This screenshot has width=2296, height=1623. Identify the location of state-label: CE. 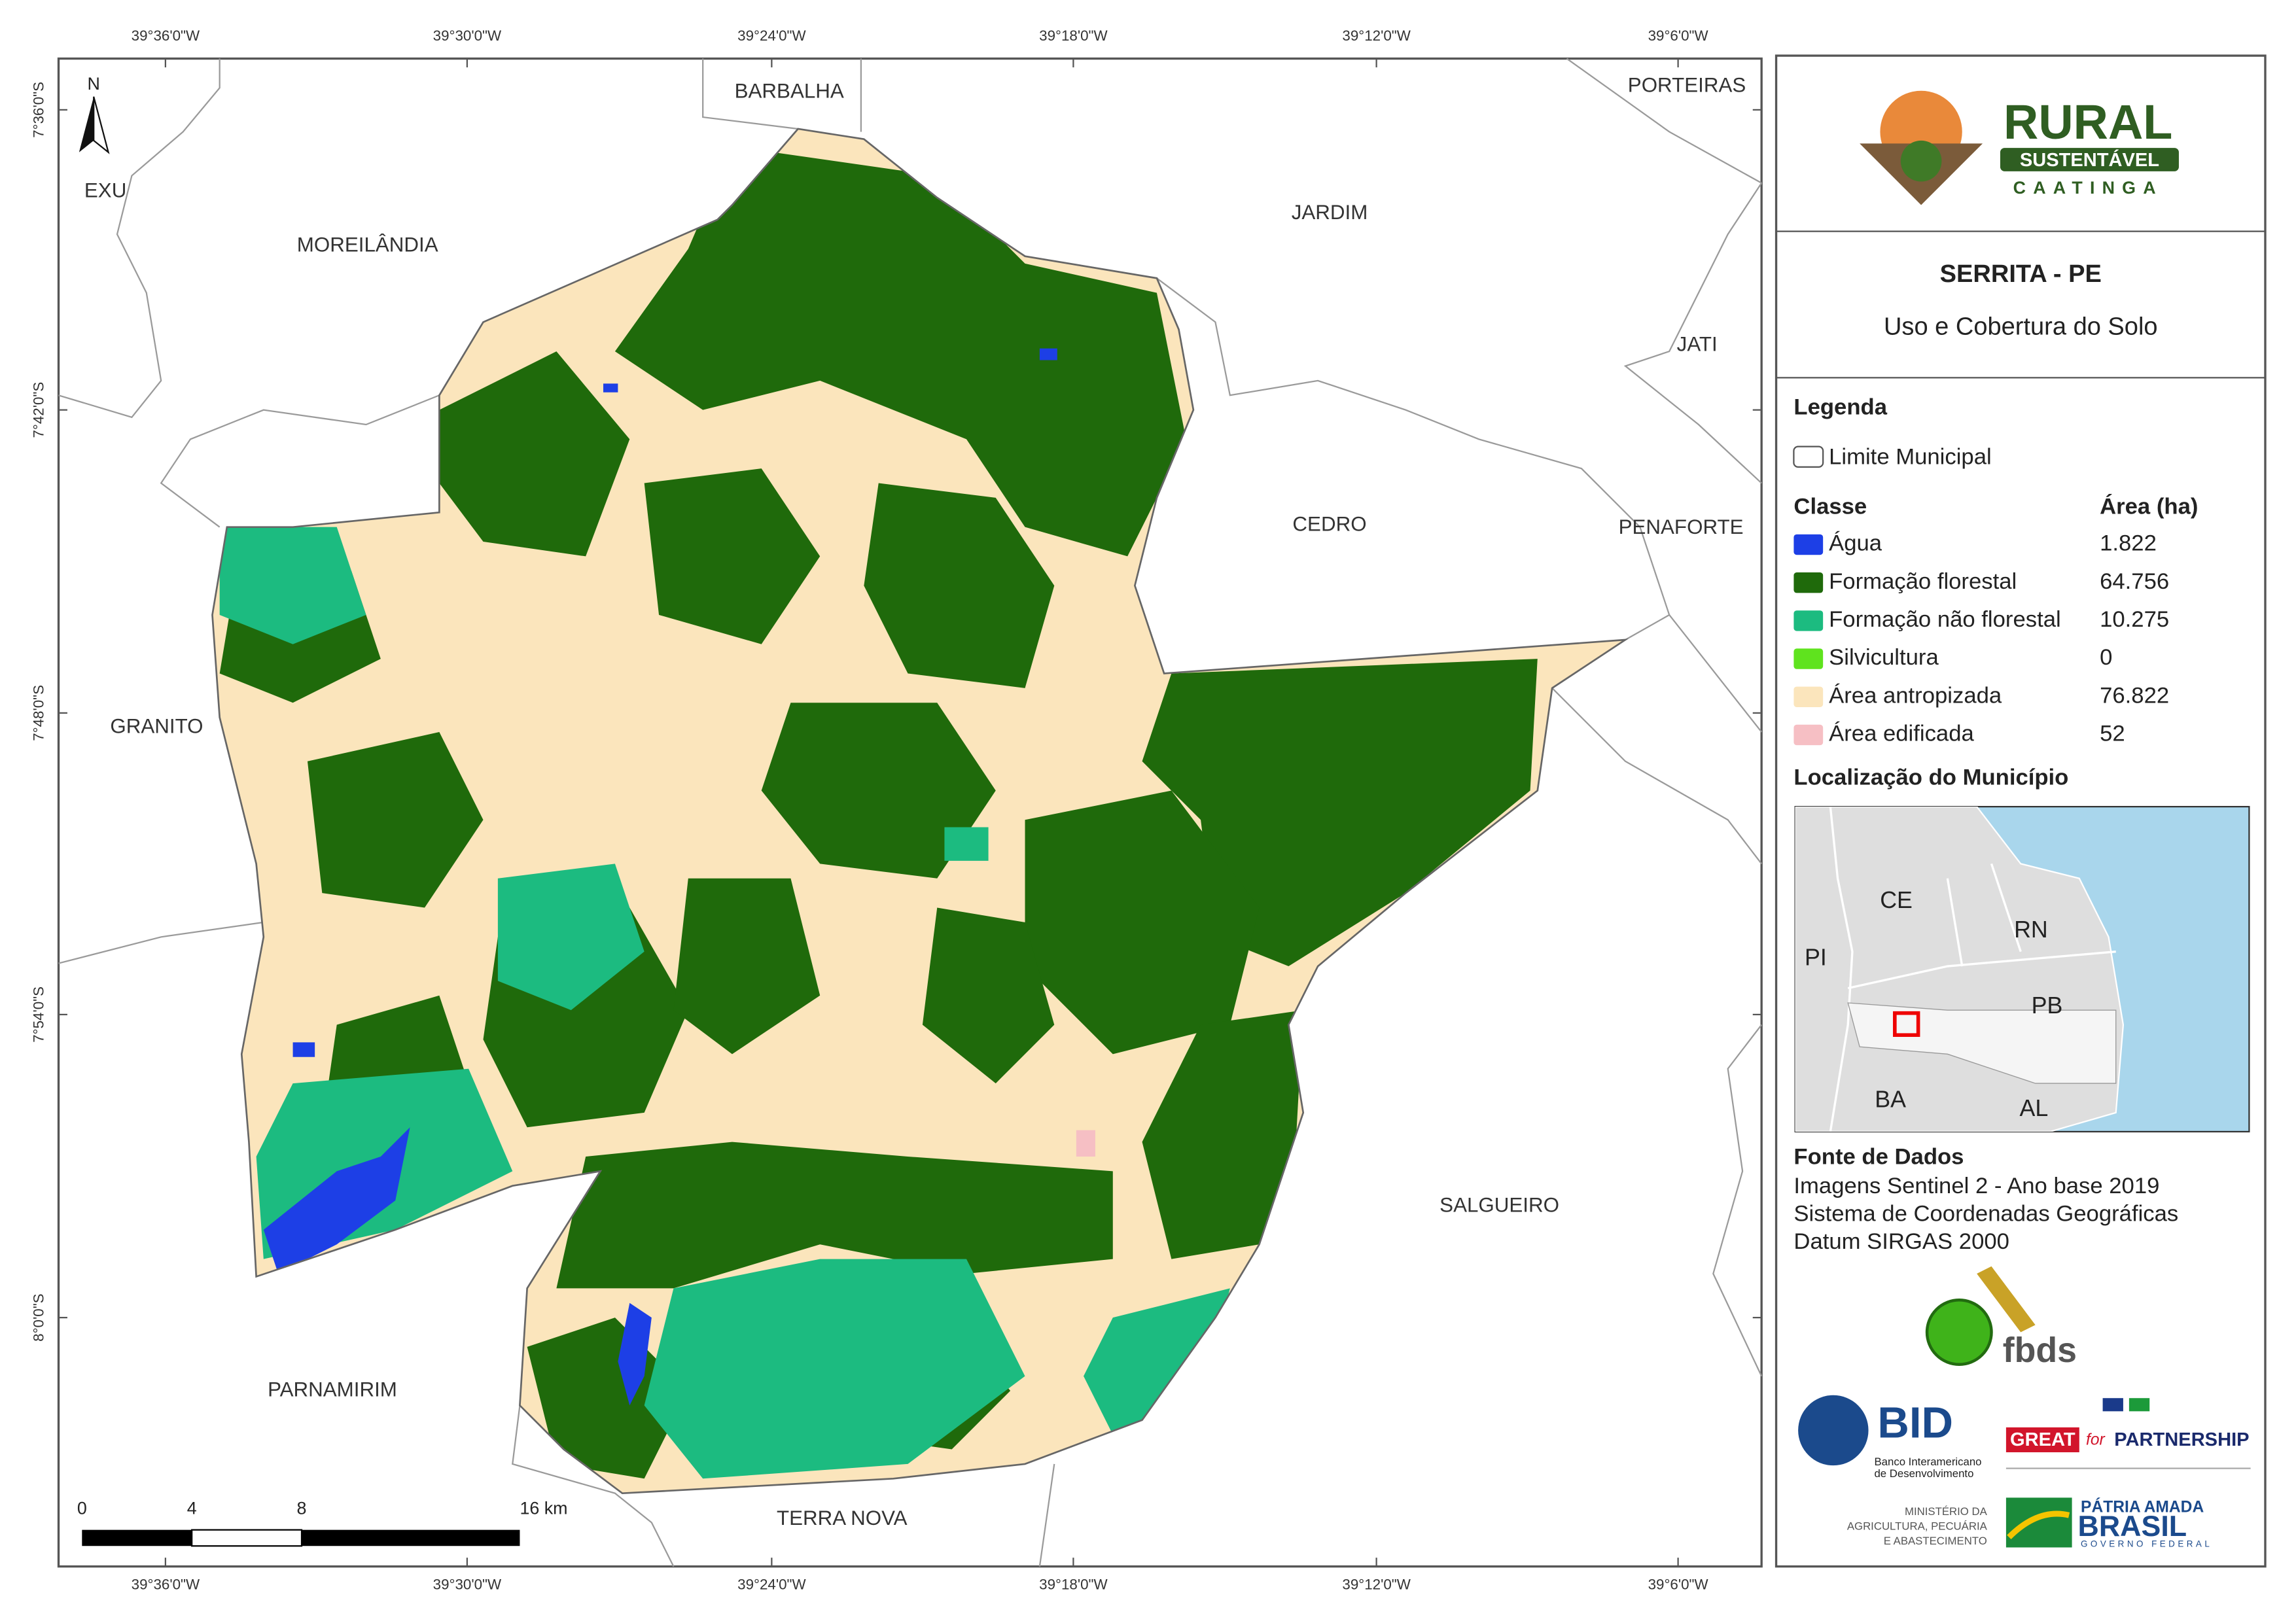
(1896, 900).